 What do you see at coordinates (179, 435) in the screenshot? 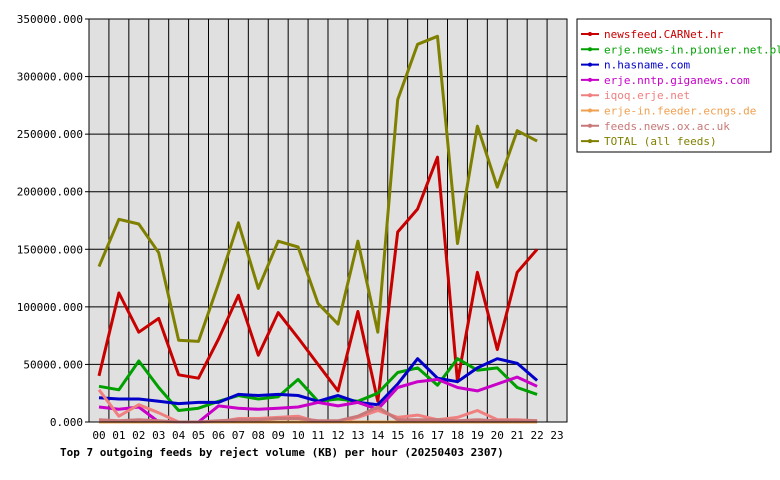
I see `x-tick-label: 04` at bounding box center [179, 435].